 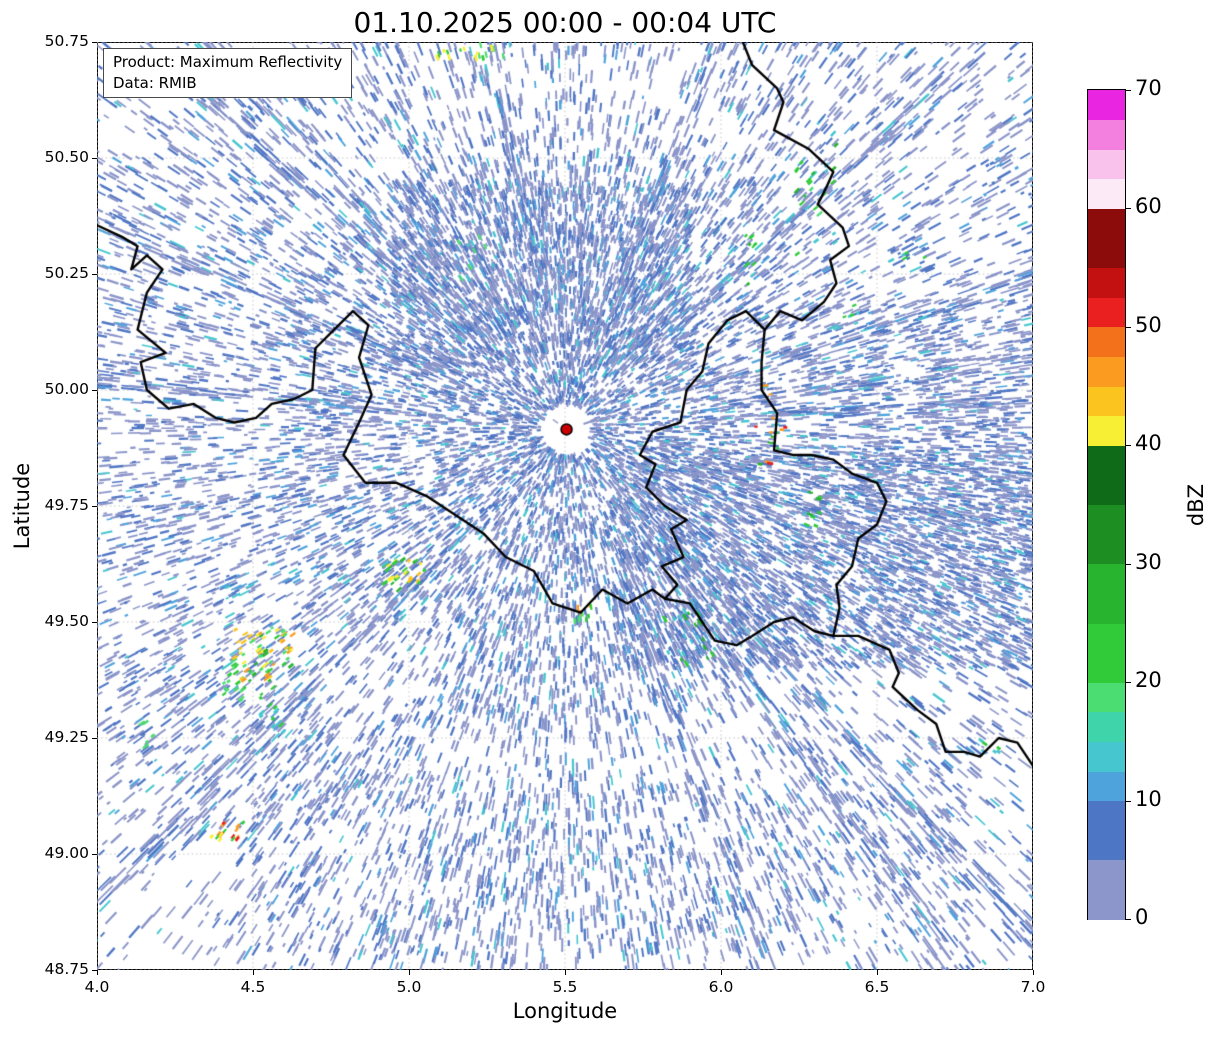 I want to click on colorbar, so click(x=1106, y=504).